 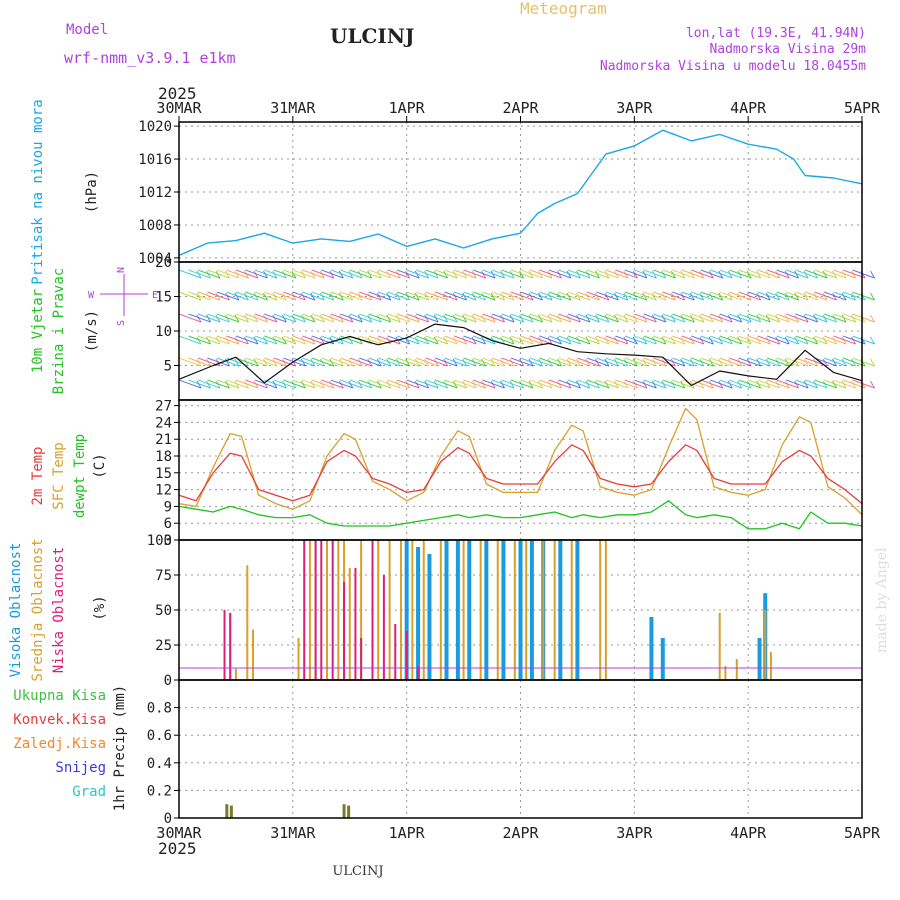 I want to click on x-tick-bottom: 1APR, so click(x=407, y=833).